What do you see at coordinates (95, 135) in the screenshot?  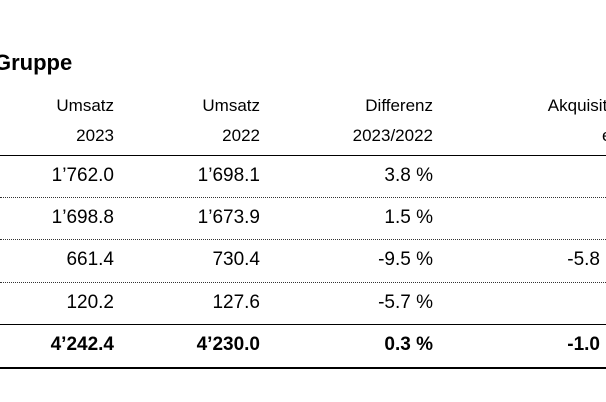 I see `header-line2: 2023` at bounding box center [95, 135].